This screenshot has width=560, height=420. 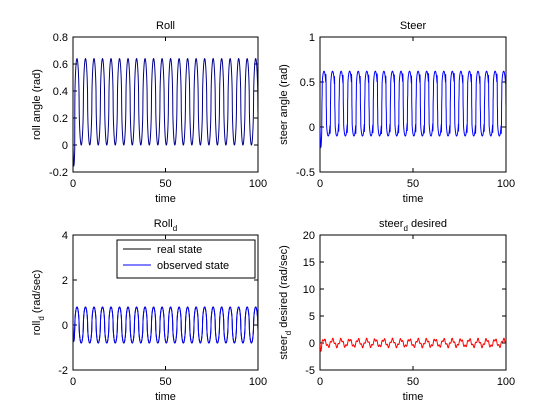 I want to click on y-tick-label: -0.2, so click(x=58, y=173).